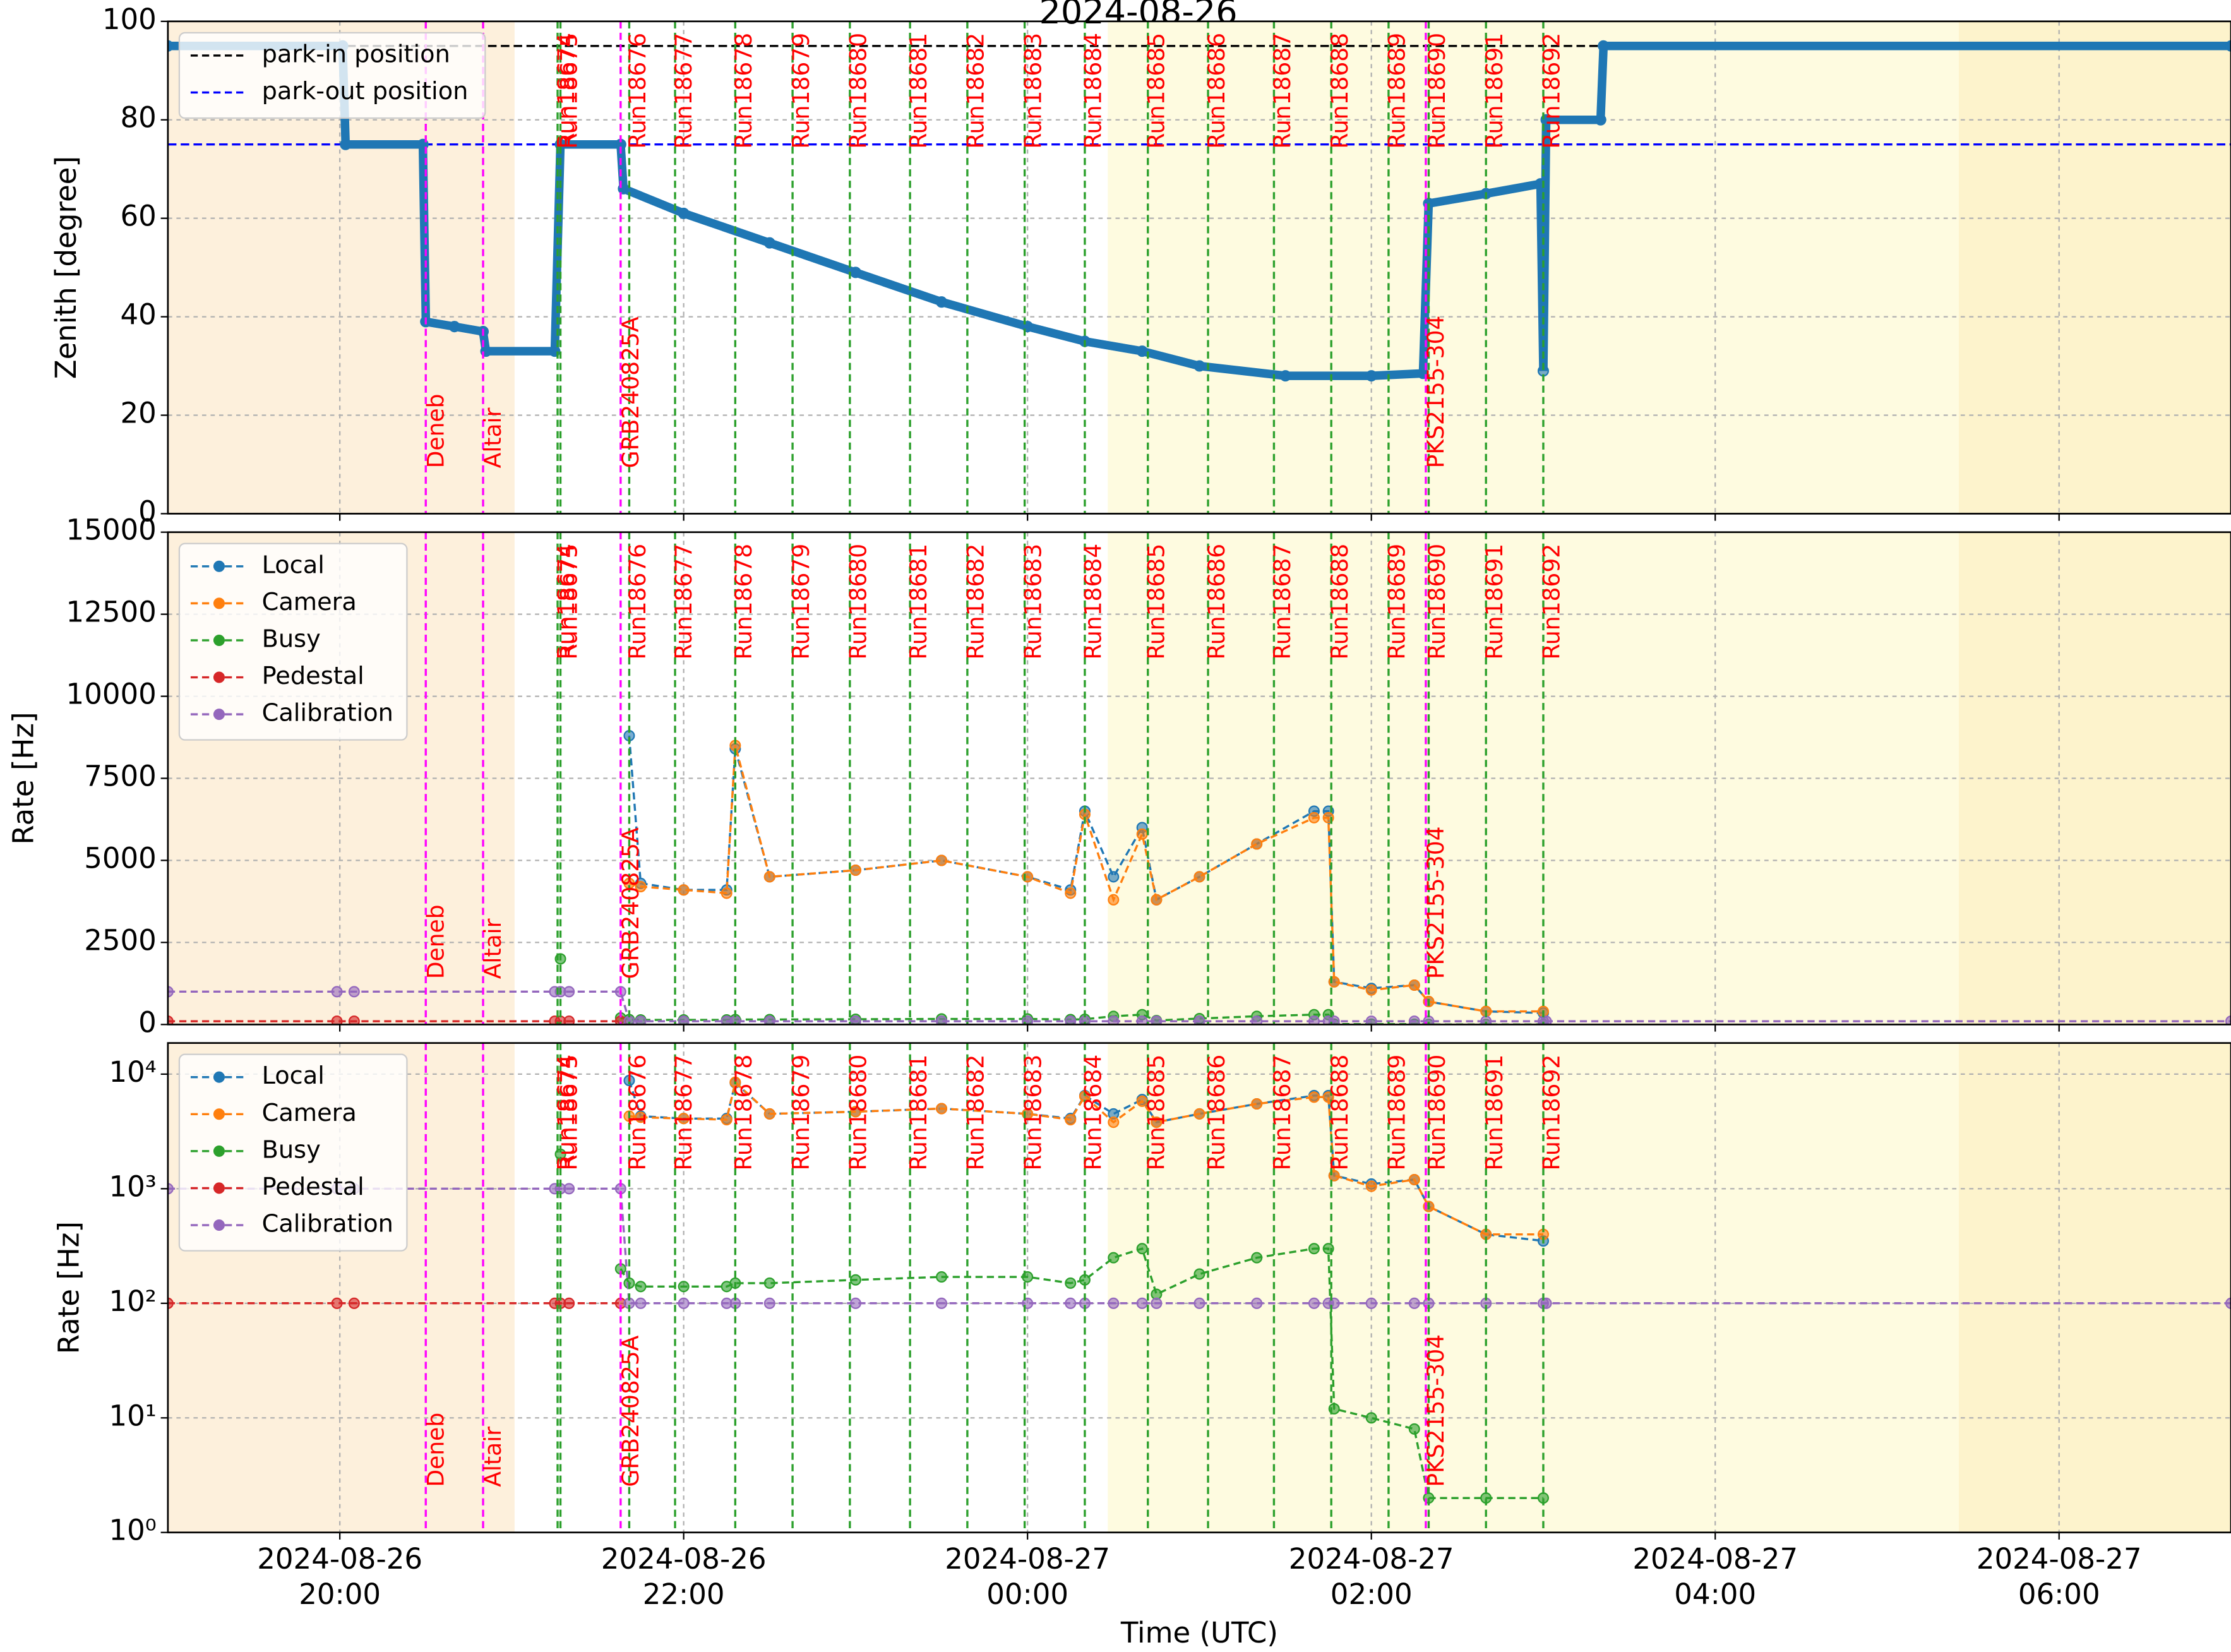 This screenshot has height=1652, width=2231. Describe the element at coordinates (139, 118) in the screenshot. I see `y-tick-label: 80` at that location.